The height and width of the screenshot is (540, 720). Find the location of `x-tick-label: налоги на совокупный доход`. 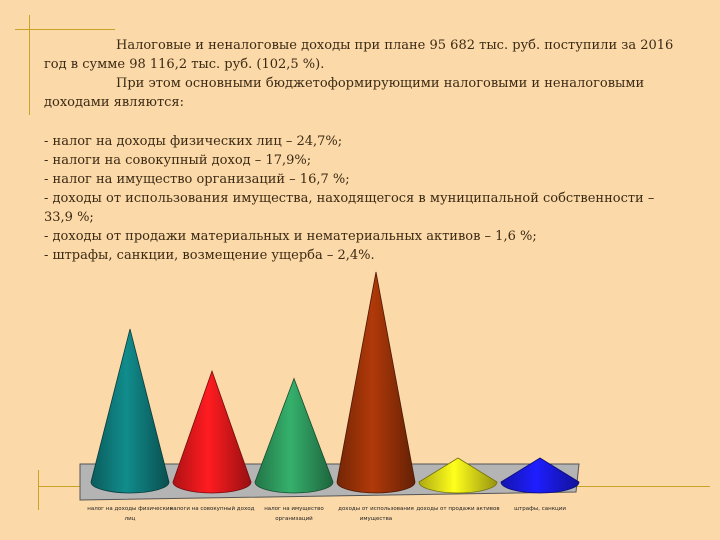

x-tick-label: налоги на совокупный доход is located at coordinates (212, 508).